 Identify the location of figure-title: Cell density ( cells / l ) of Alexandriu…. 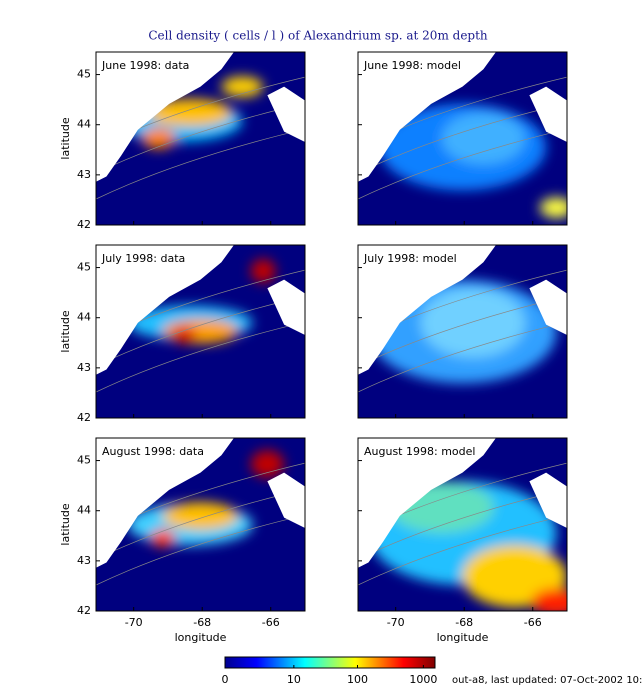
(318, 36).